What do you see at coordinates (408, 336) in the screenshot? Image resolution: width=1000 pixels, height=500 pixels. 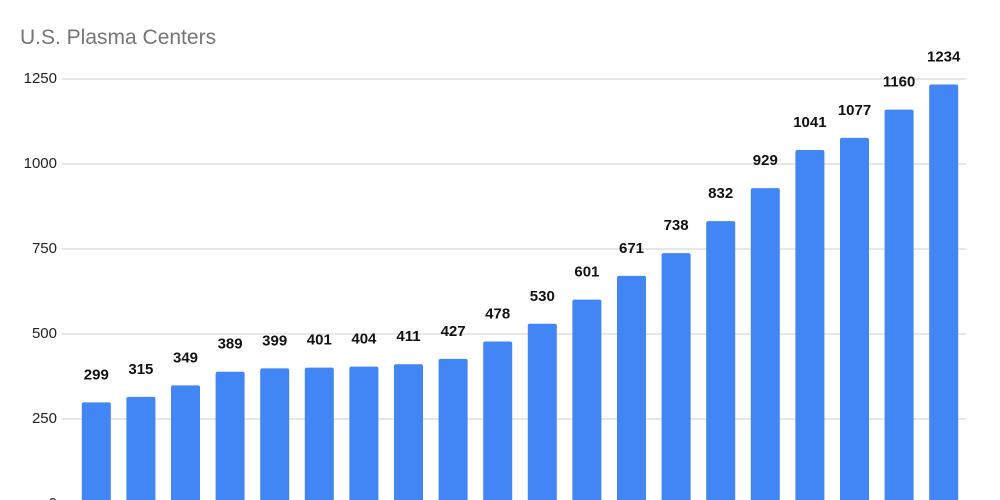 I see `data-label: 411` at bounding box center [408, 336].